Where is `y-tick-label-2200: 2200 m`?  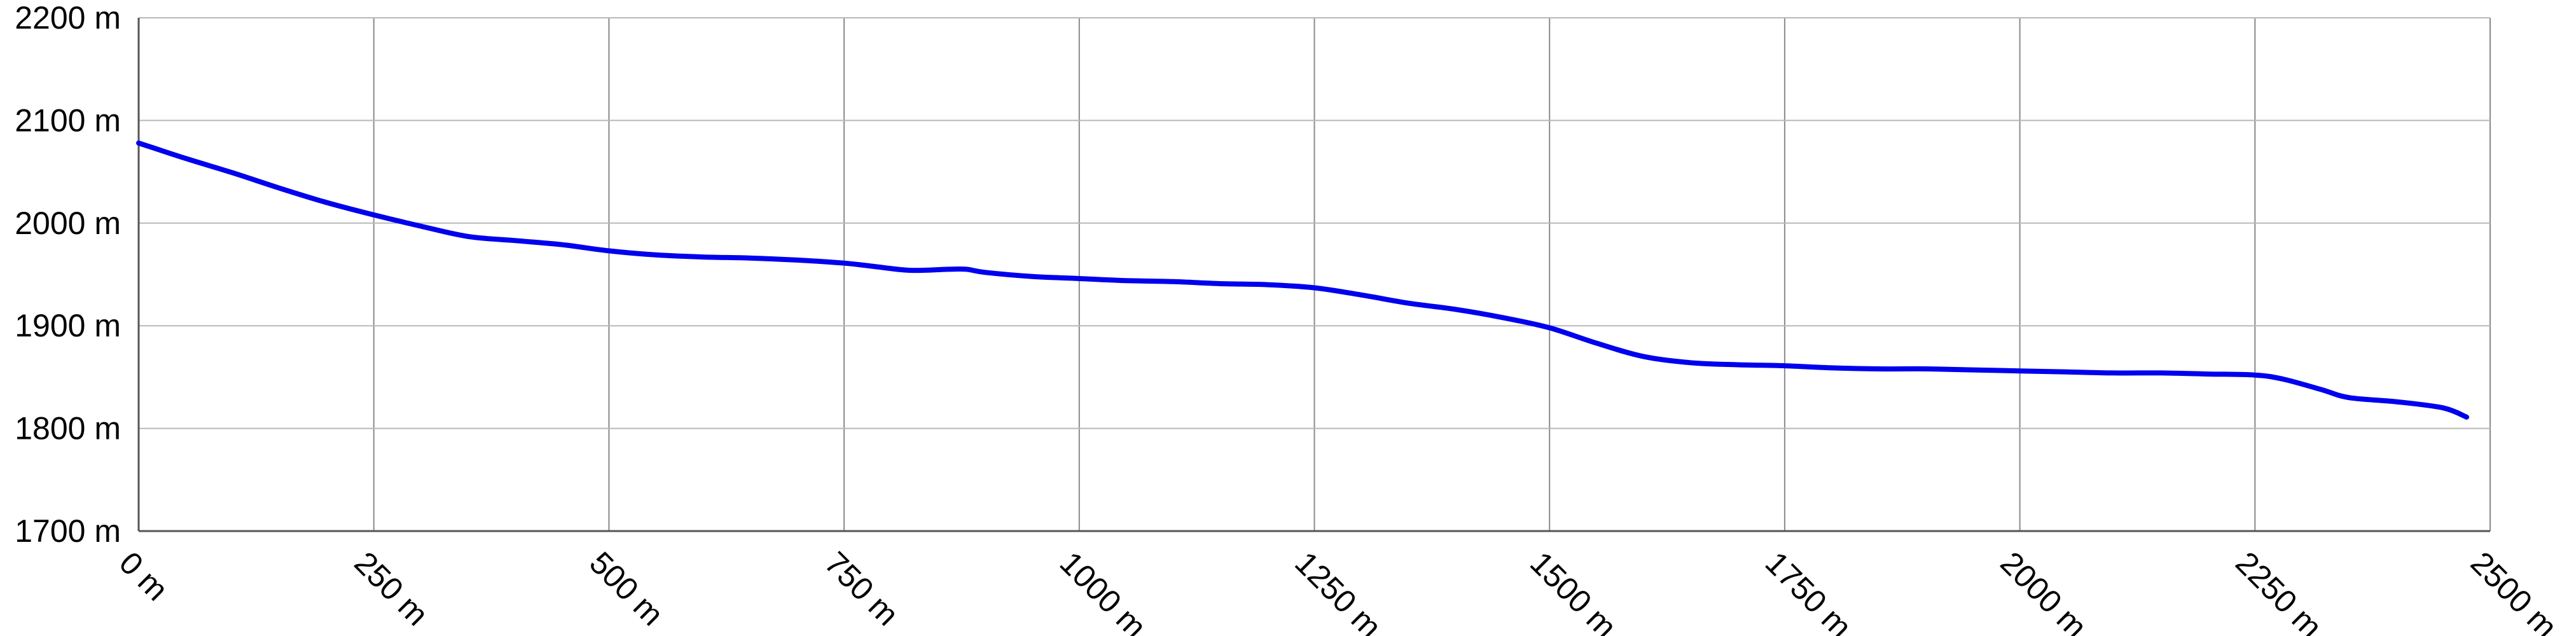
y-tick-label-2200: 2200 m is located at coordinates (68, 18).